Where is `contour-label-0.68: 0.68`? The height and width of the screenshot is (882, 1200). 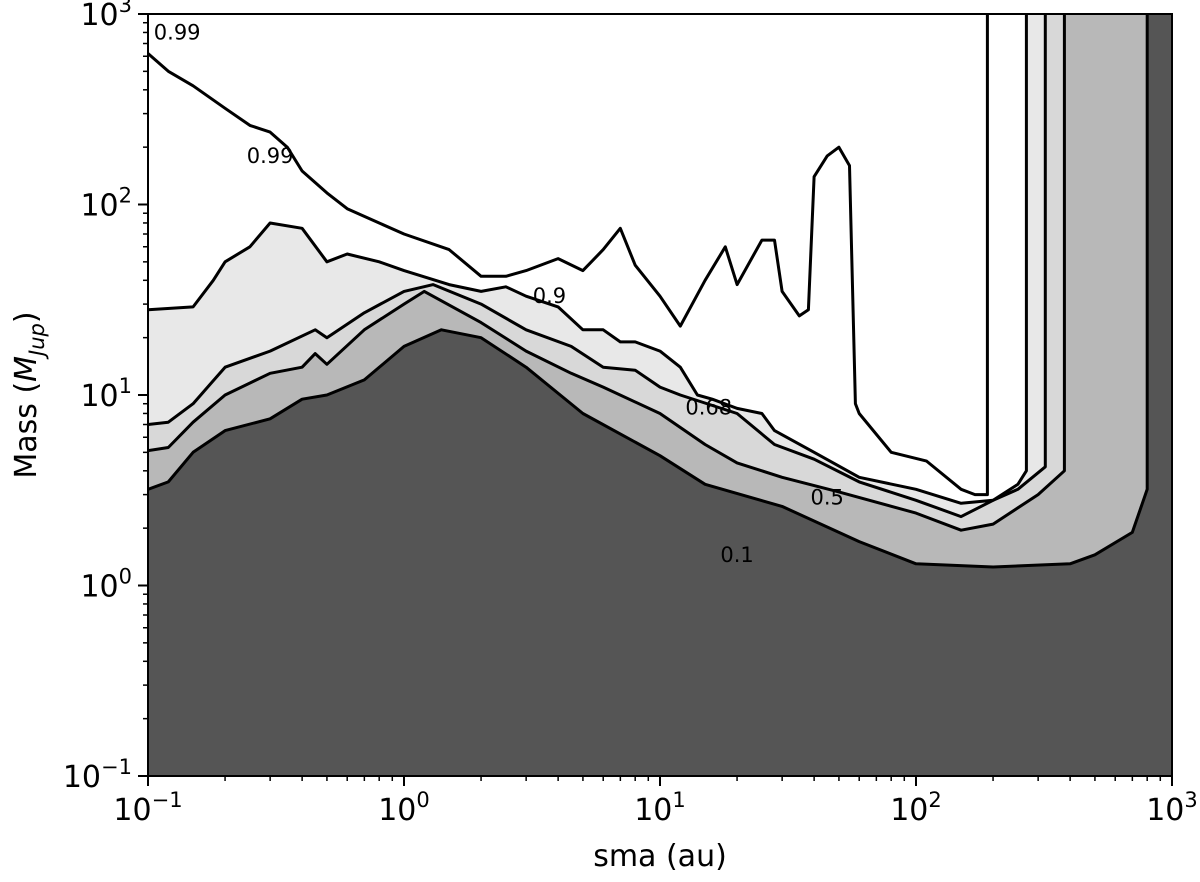
contour-label-0.68: 0.68 is located at coordinates (708, 407).